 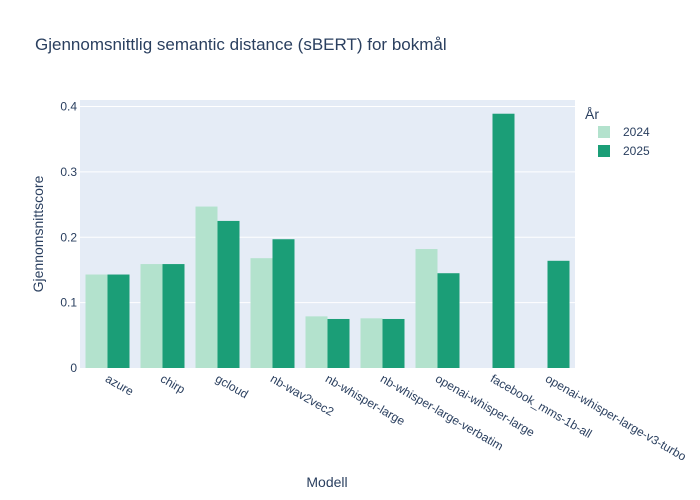 What do you see at coordinates (283, 303) in the screenshot?
I see `bar-2025-nb-wav2vec2` at bounding box center [283, 303].